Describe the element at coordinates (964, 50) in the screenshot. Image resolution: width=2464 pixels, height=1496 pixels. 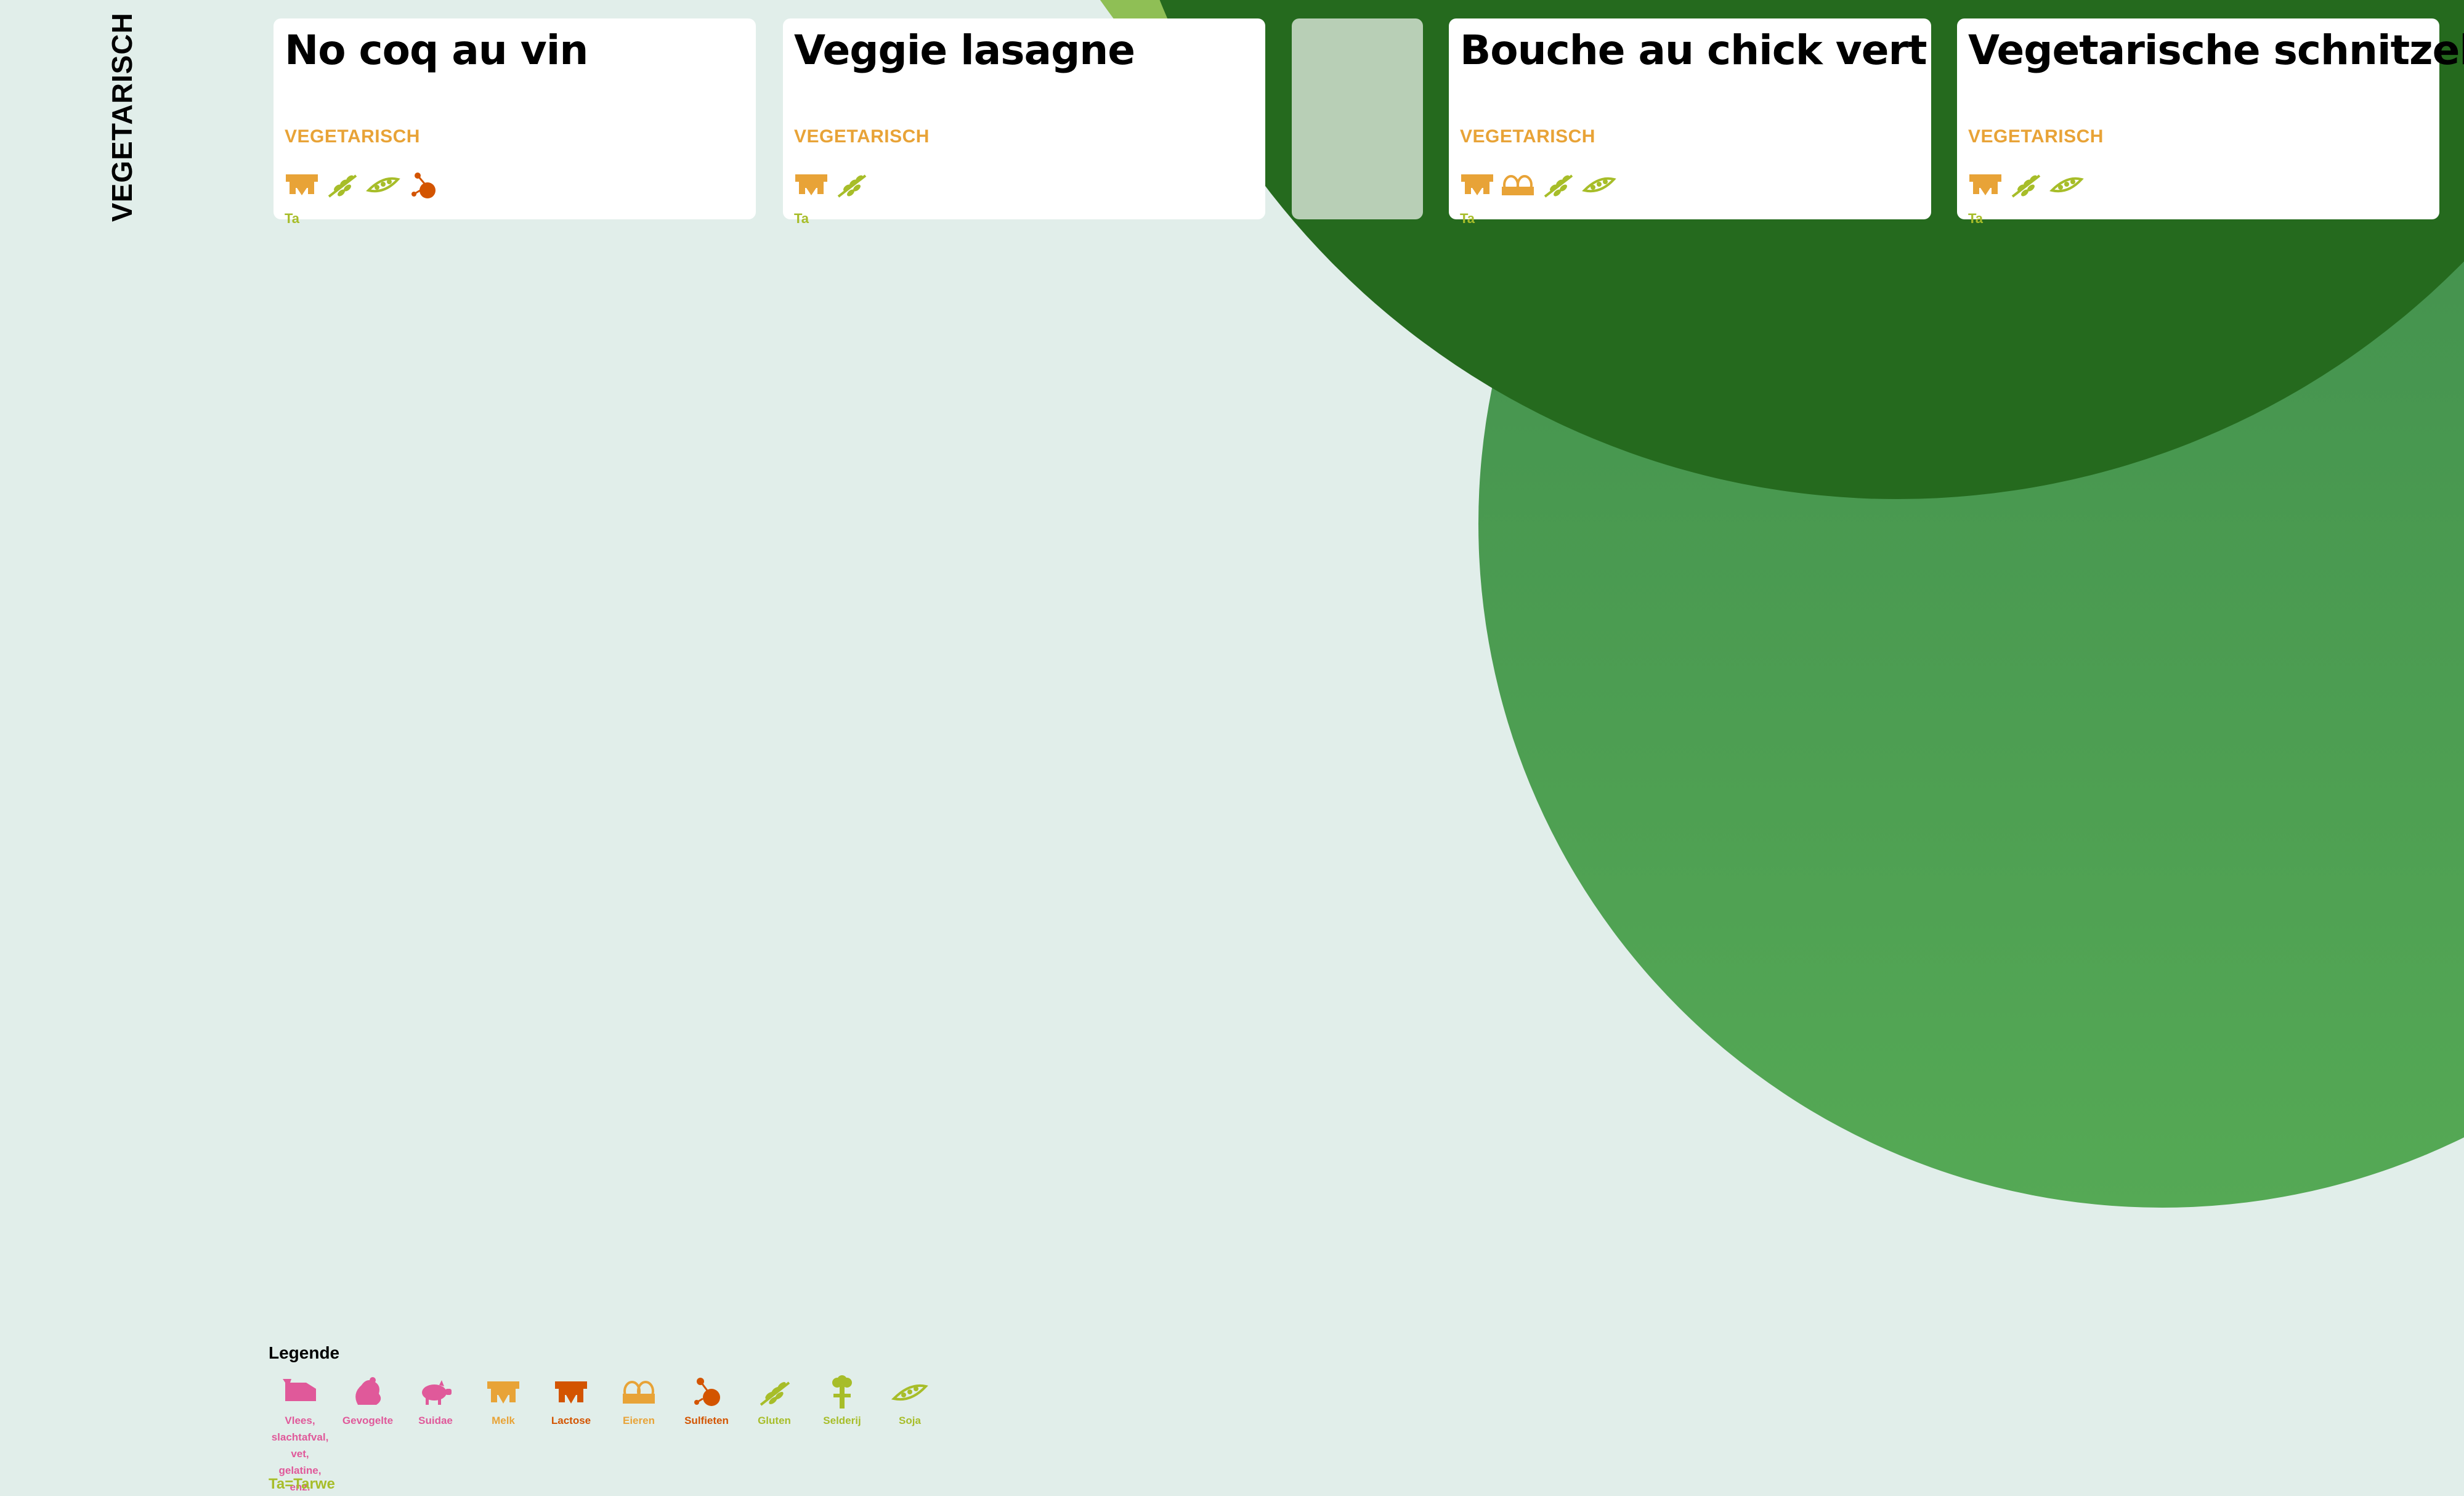
I see `dish-title: Veggie lasagne` at that location.